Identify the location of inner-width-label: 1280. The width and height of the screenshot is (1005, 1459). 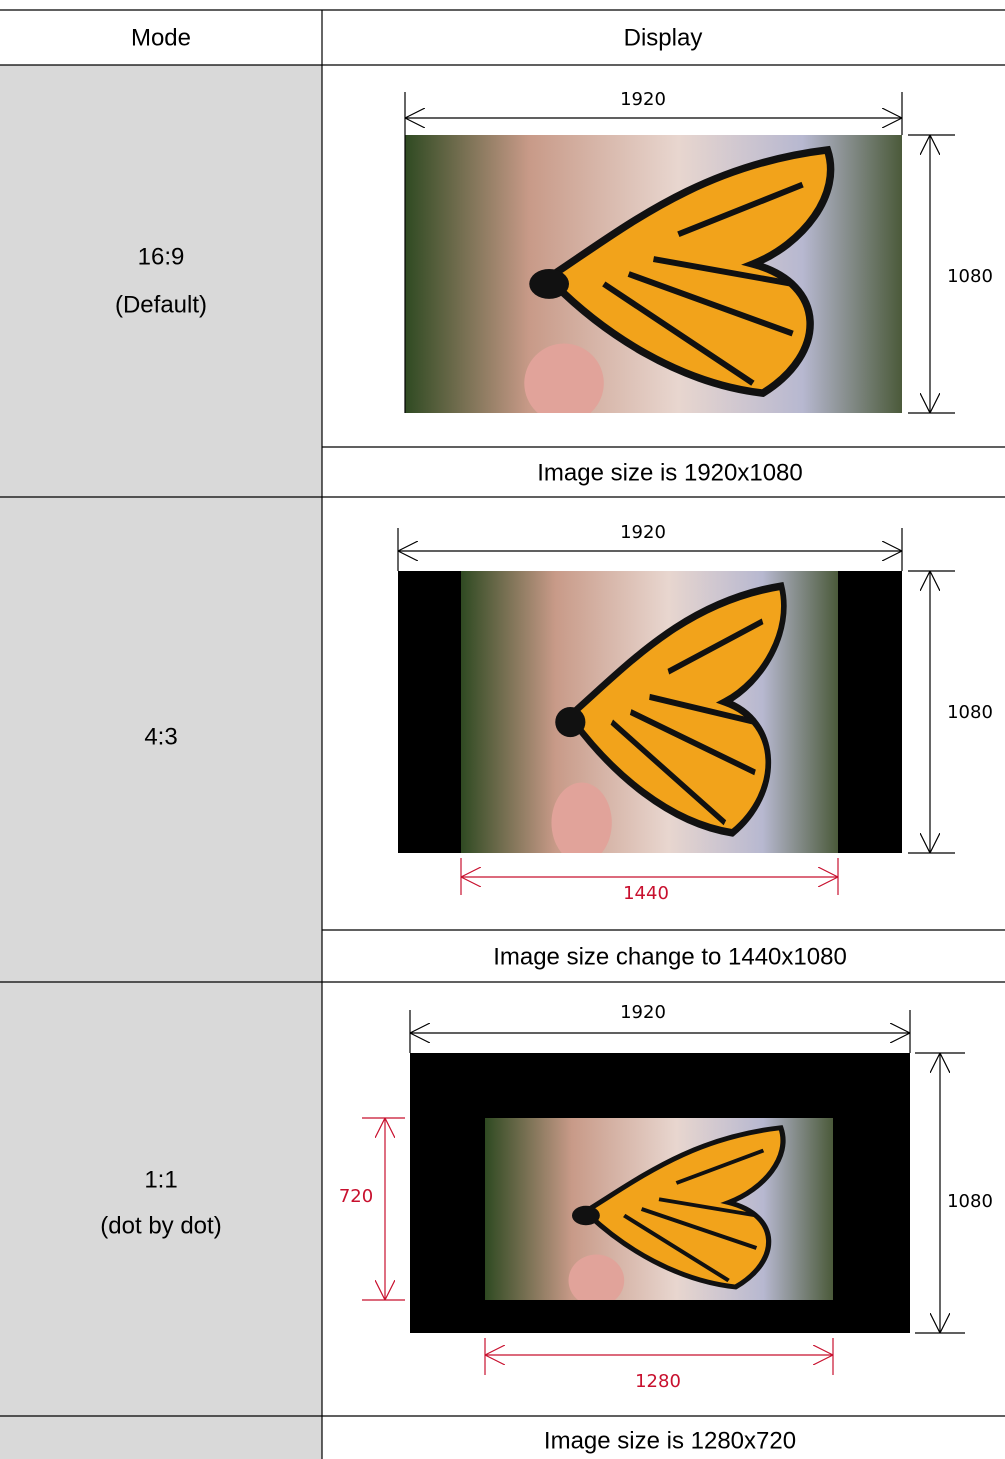
(658, 1381).